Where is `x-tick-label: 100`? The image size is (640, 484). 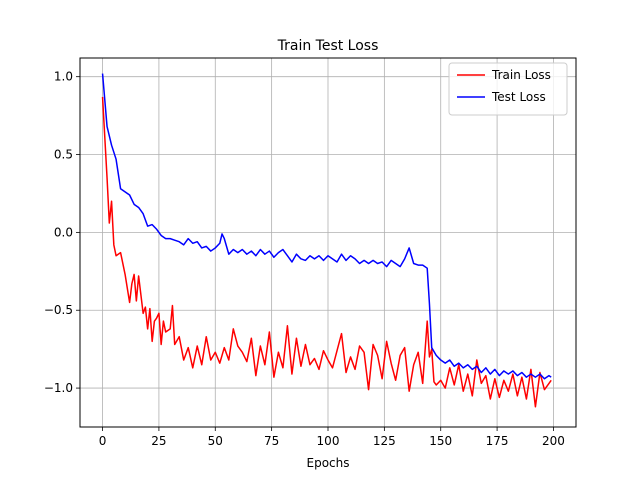 x-tick-label: 100 is located at coordinates (328, 441).